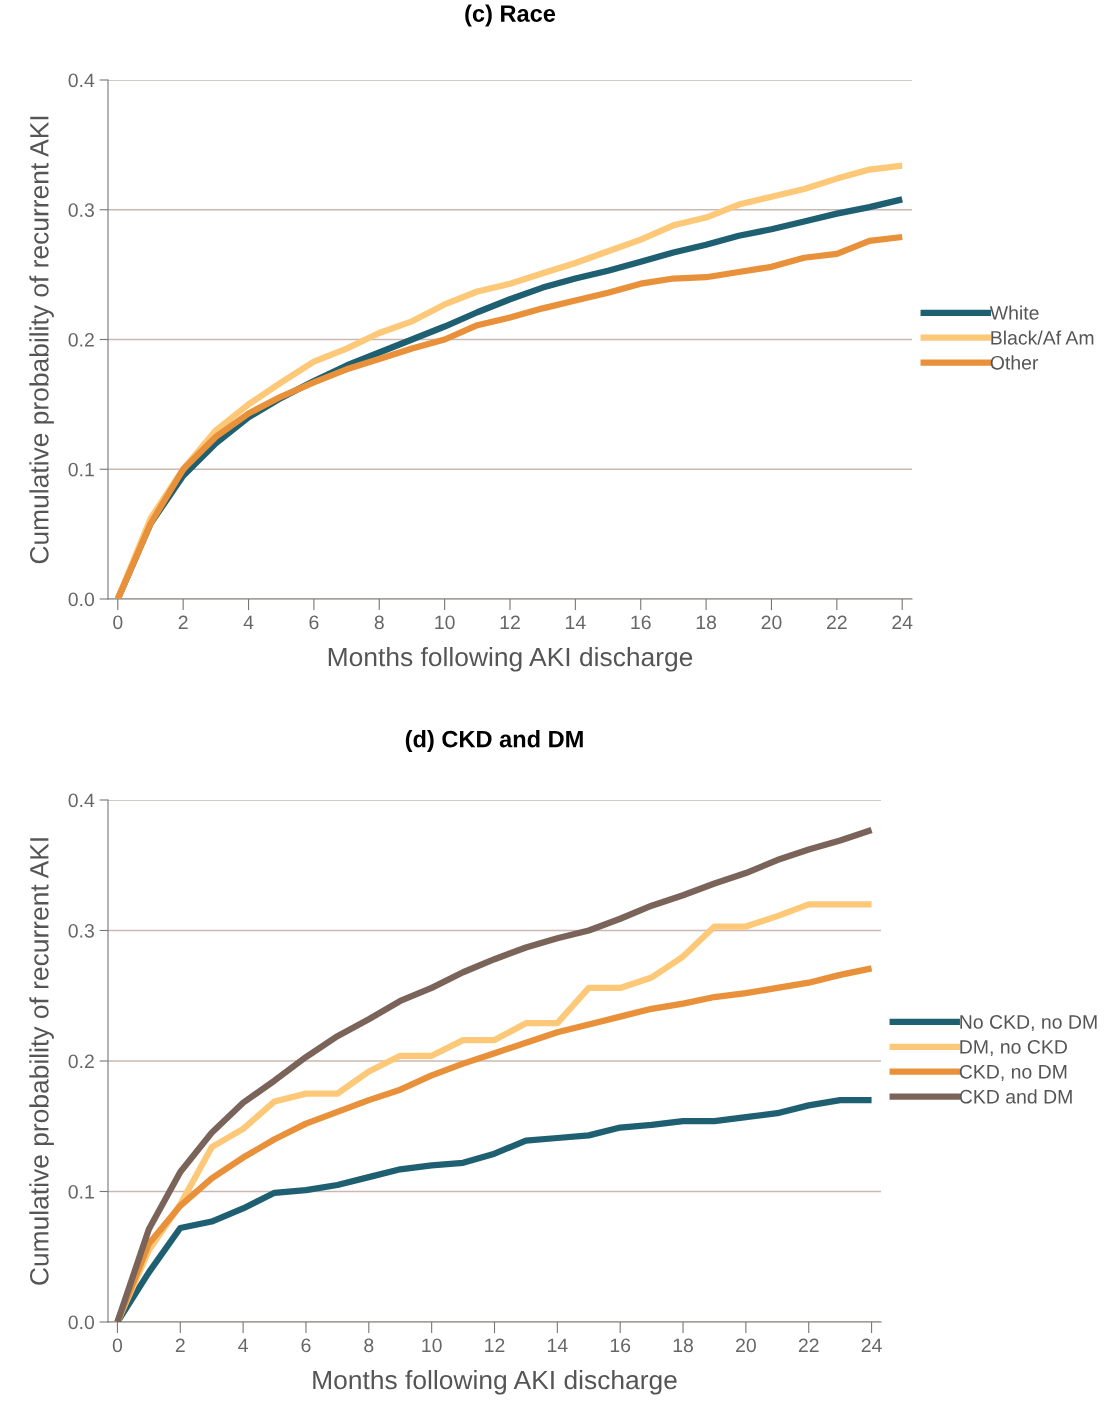  What do you see at coordinates (1015, 1096) in the screenshot?
I see `legend-label: CKD and DM` at bounding box center [1015, 1096].